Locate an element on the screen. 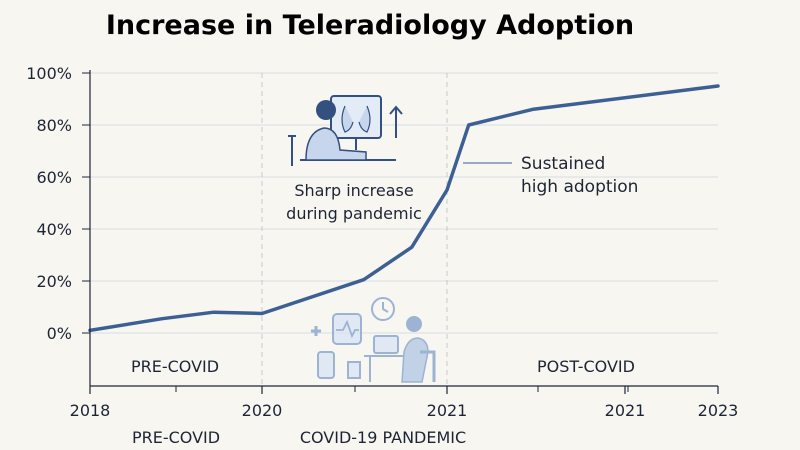  illustrations is located at coordinates (362, 239).